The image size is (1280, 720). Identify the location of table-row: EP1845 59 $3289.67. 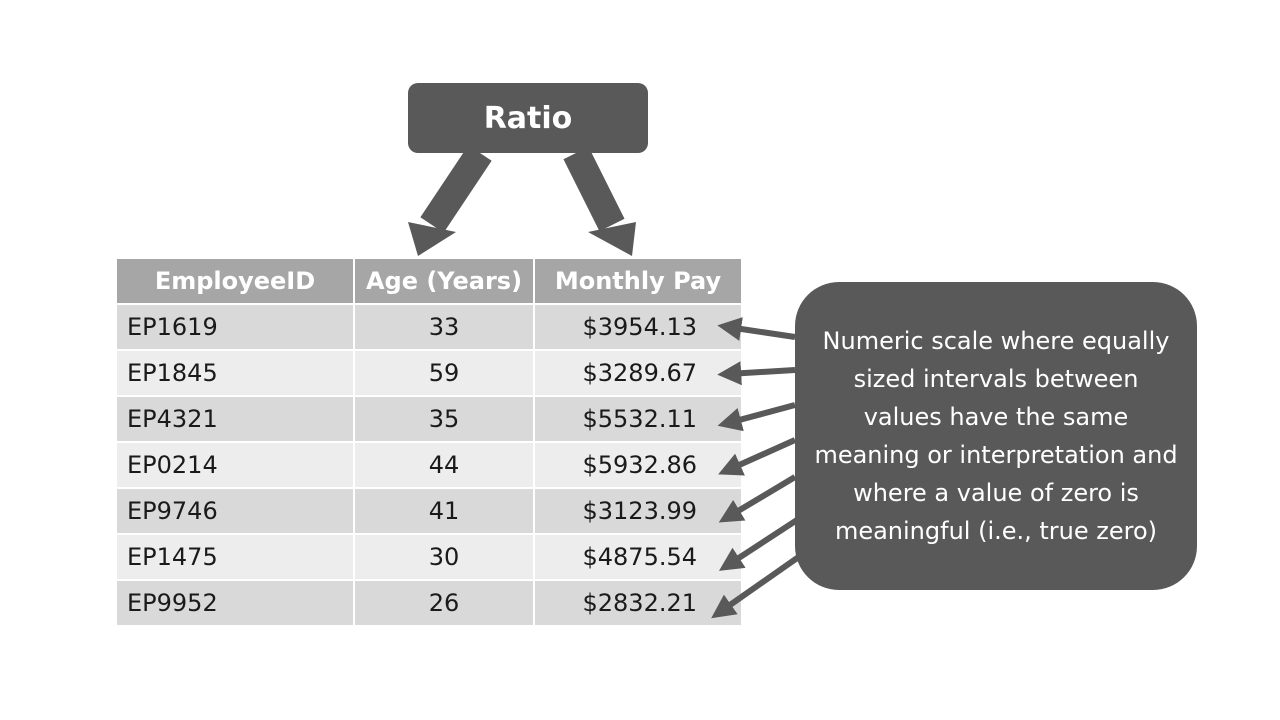
(429, 373).